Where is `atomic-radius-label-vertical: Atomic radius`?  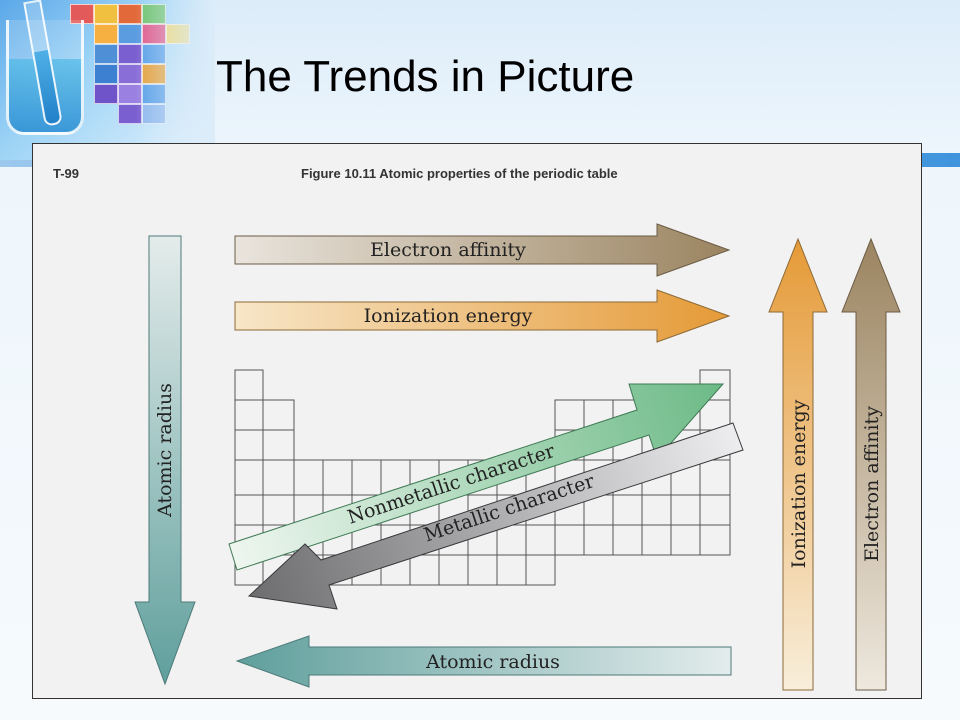
atomic-radius-label-vertical: Atomic radius is located at coordinates (165, 450).